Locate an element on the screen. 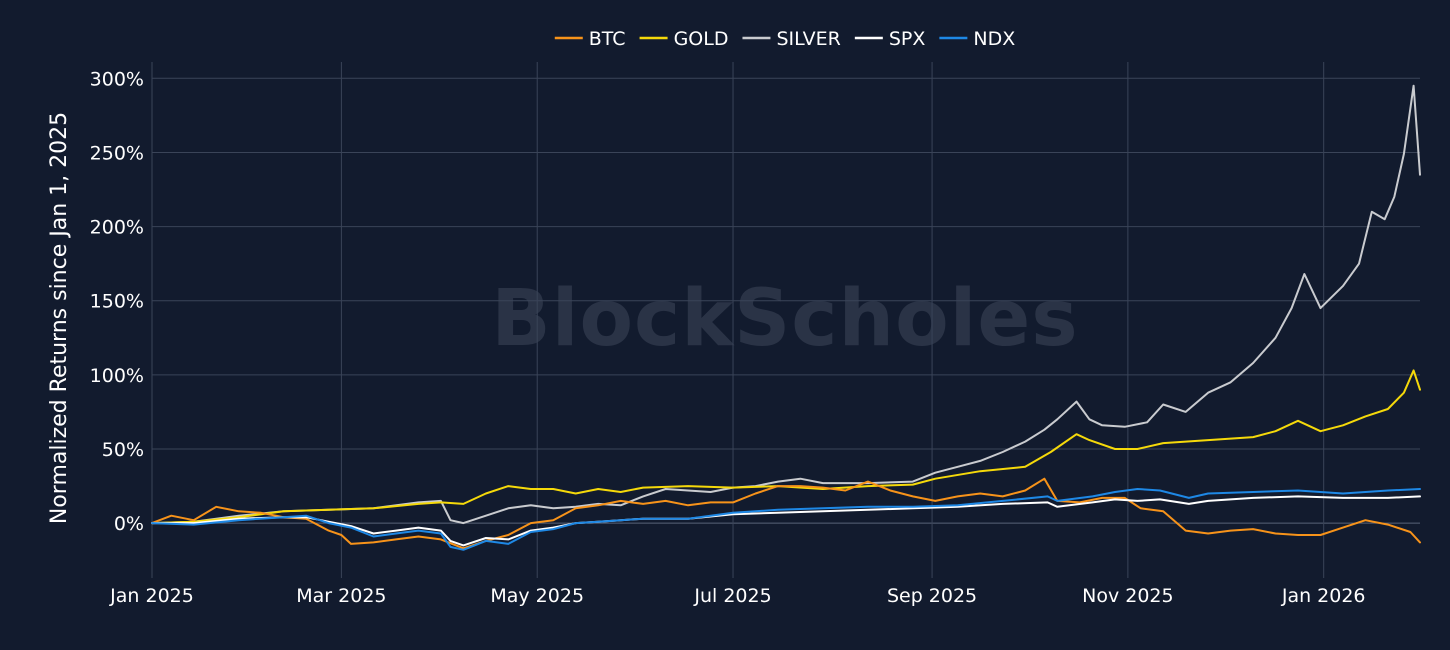  x-tick-label: Nov 2025 is located at coordinates (1127, 596).